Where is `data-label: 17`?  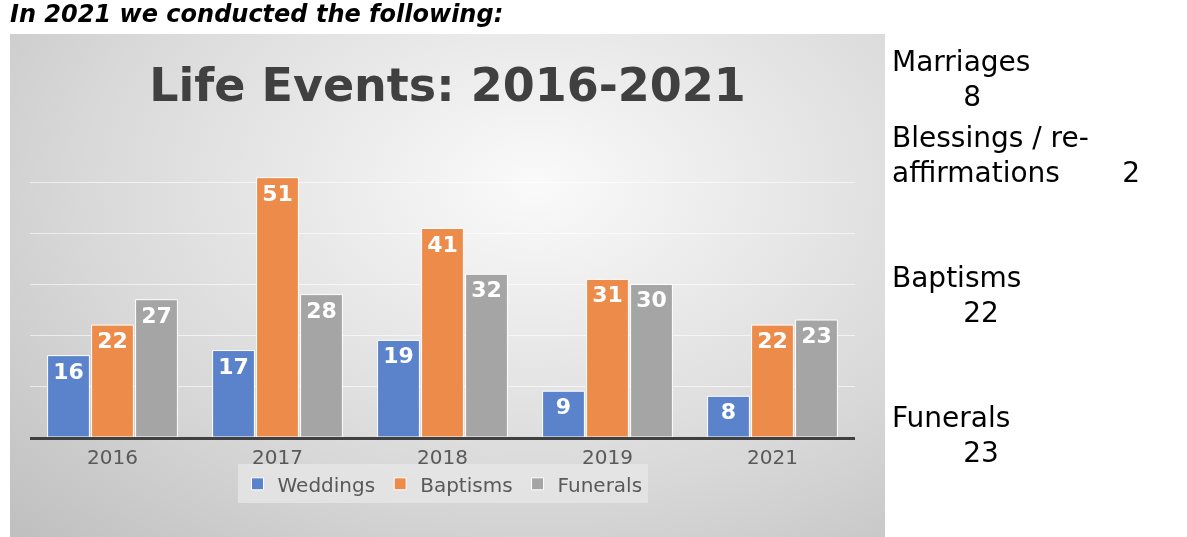 data-label: 17 is located at coordinates (233, 366).